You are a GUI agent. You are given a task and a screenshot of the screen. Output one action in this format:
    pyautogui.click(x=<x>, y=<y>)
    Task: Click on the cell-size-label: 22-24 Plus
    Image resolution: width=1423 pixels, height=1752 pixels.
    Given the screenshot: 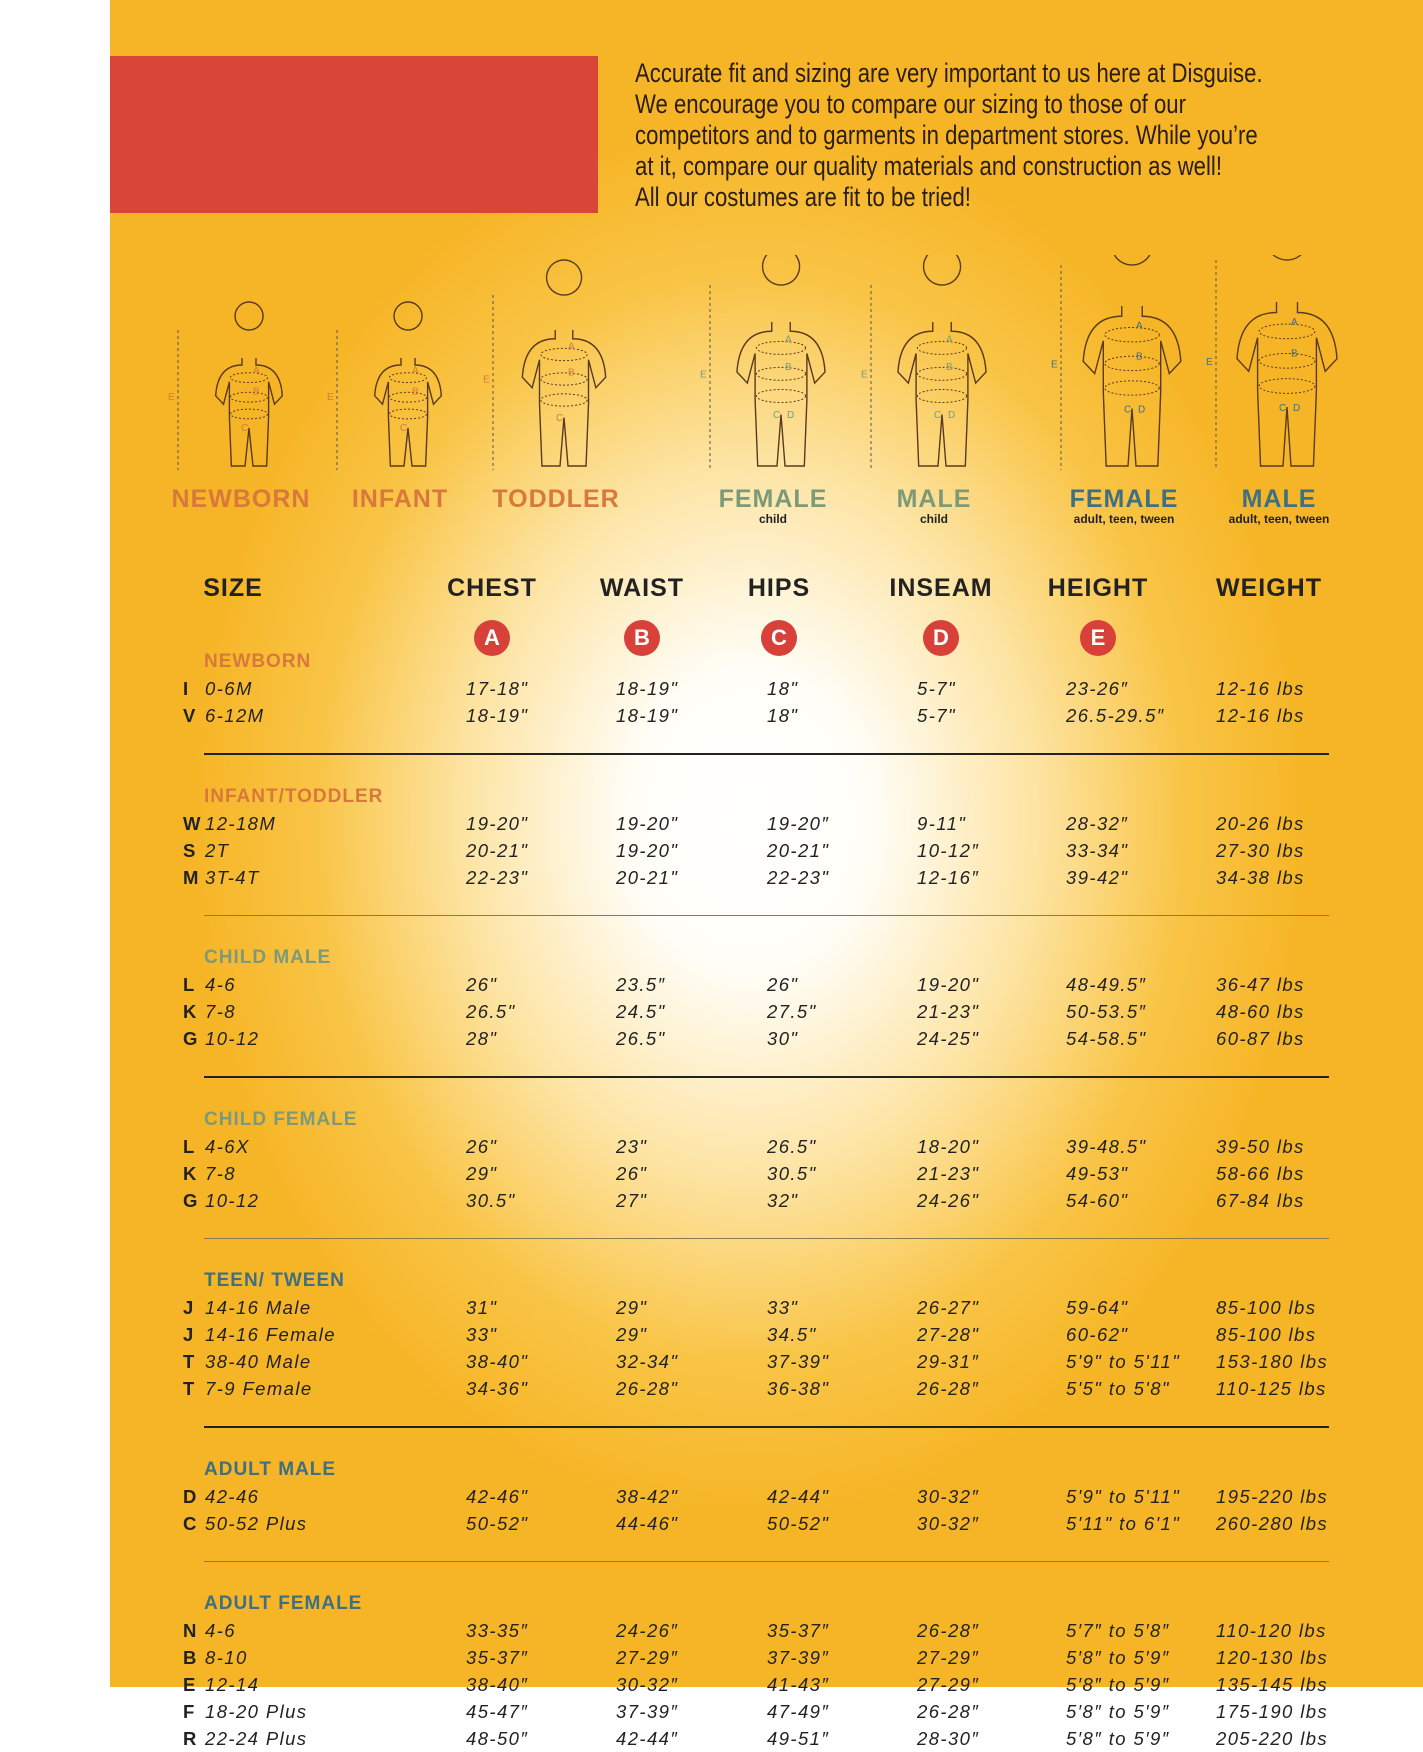 What is the action you would take?
    pyautogui.click(x=256, y=1738)
    